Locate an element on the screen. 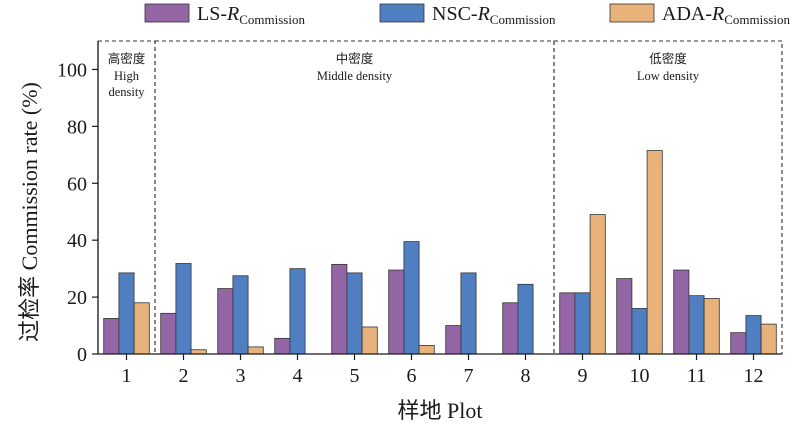  x-tick-label: 8 is located at coordinates (526, 376).